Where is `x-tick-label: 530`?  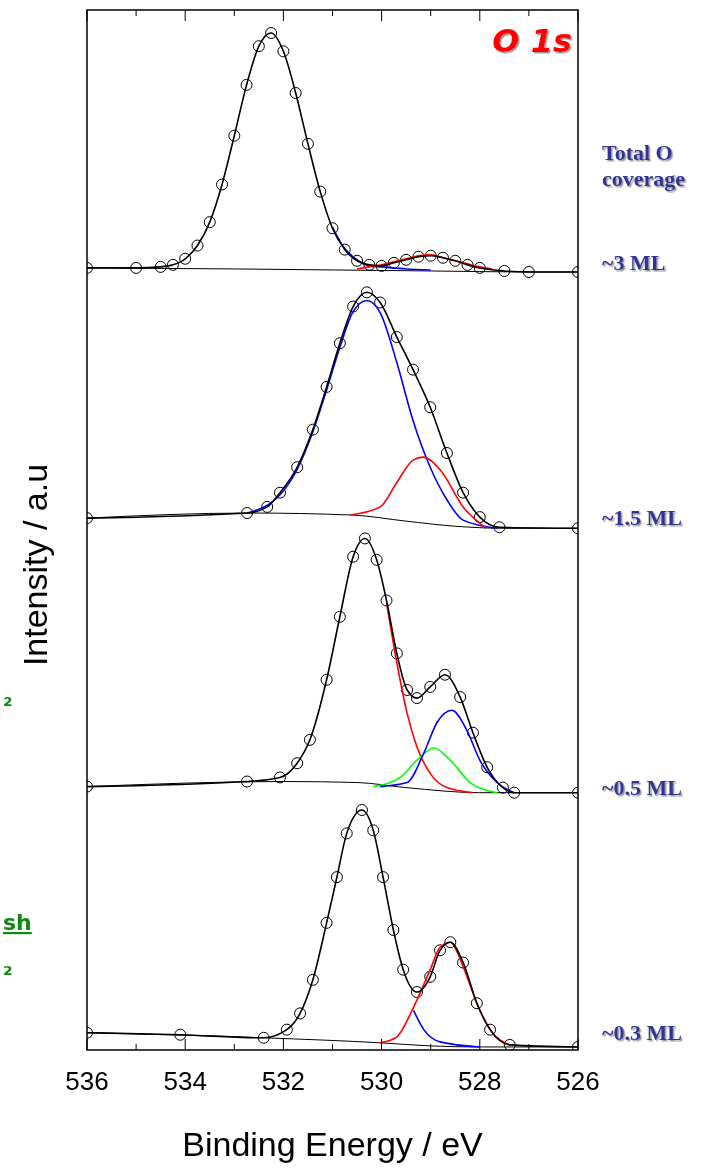
x-tick-label: 530 is located at coordinates (381, 1081).